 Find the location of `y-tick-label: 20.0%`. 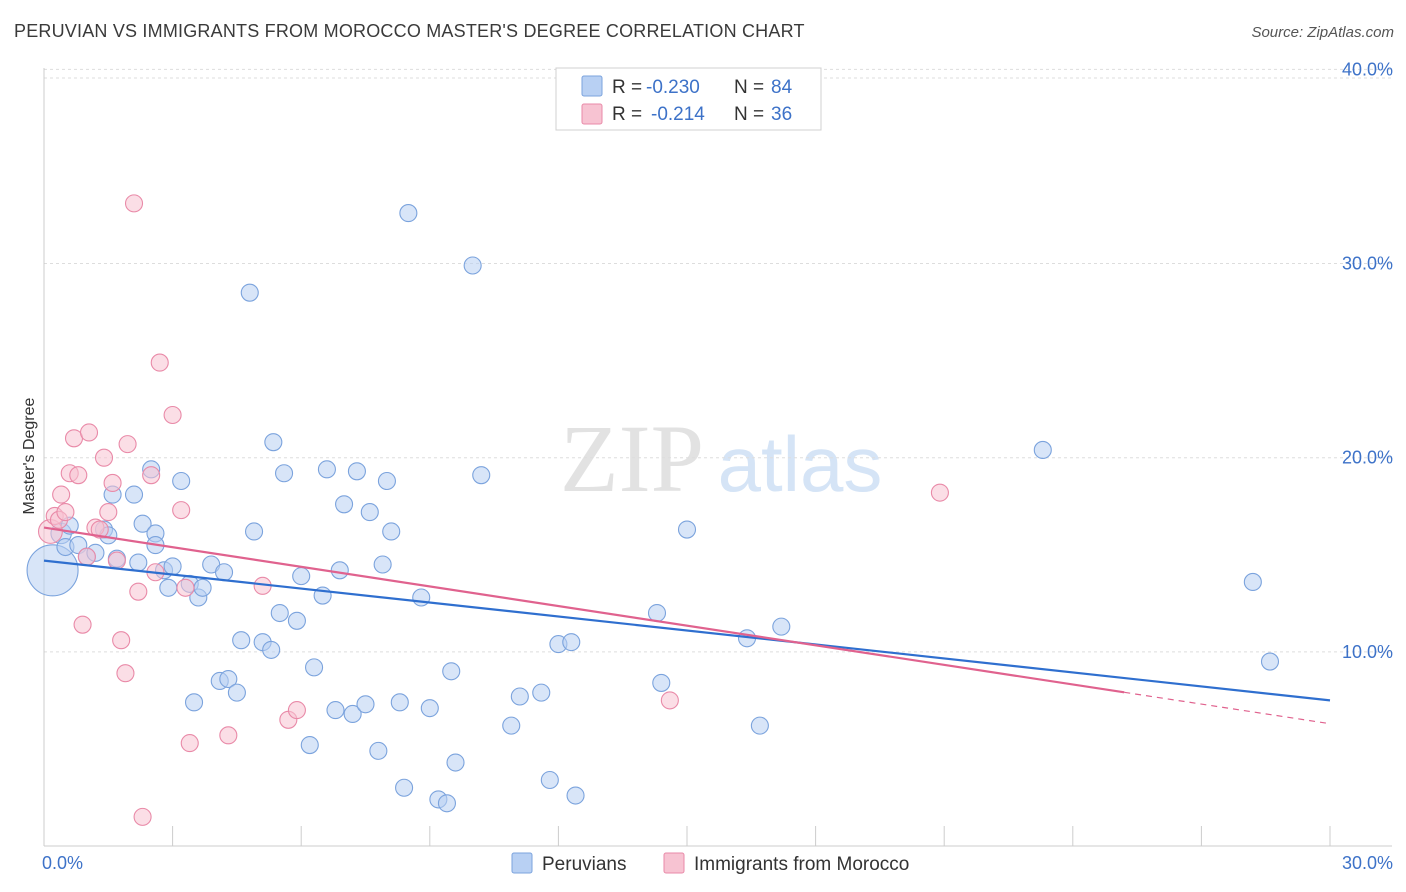

y-tick-label: 20.0% is located at coordinates (1367, 458).